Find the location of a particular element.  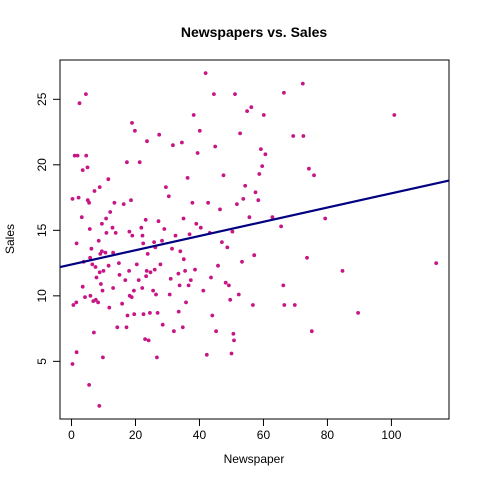

chart-title: Newspapers vs. Sales is located at coordinates (254, 32).